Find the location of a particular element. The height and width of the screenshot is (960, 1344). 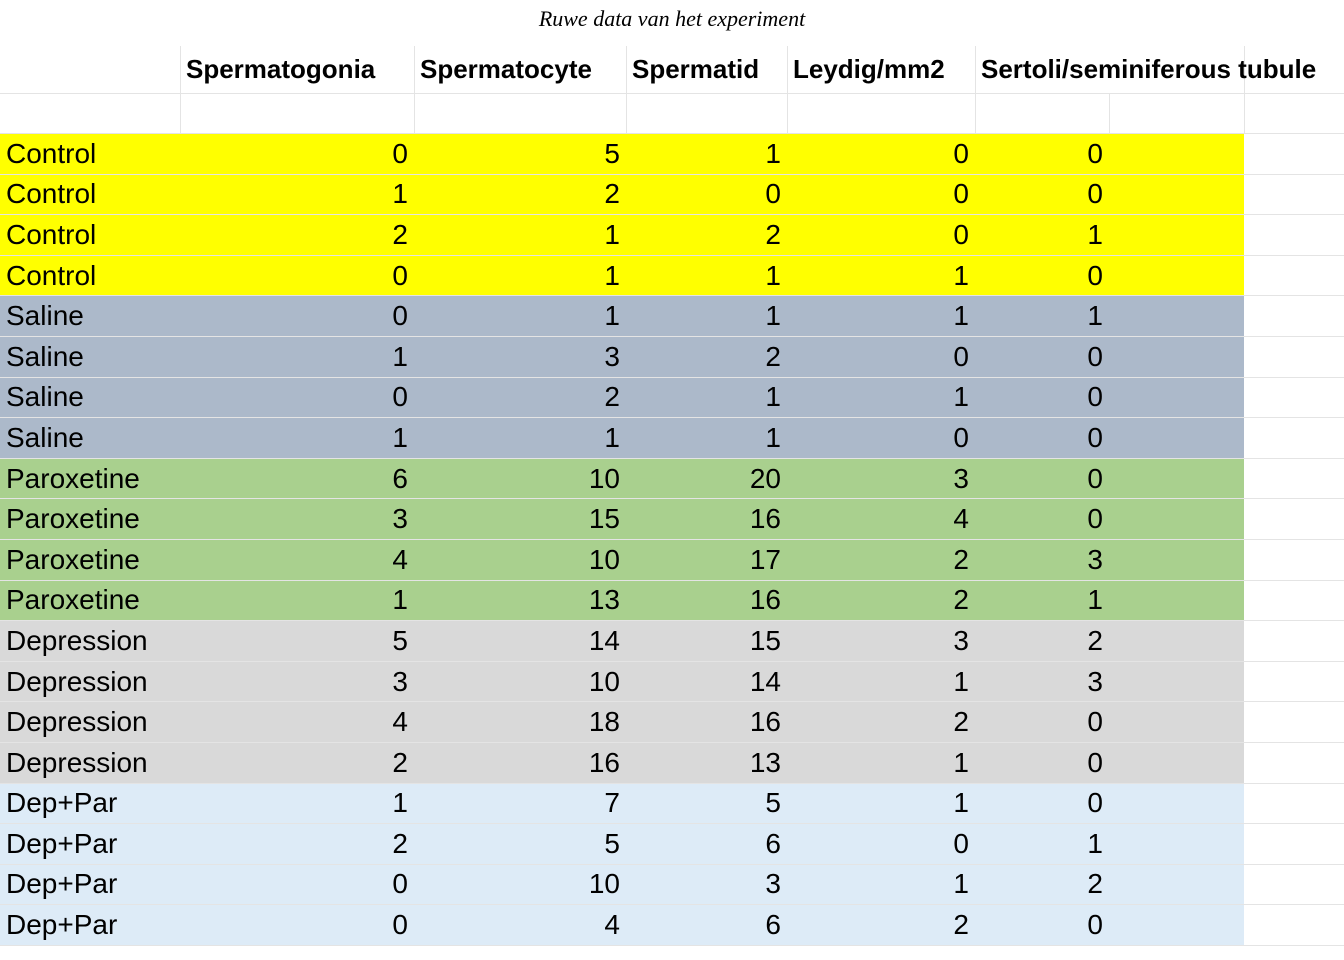

spermatocyte-cell: 18 is located at coordinates (604, 722).